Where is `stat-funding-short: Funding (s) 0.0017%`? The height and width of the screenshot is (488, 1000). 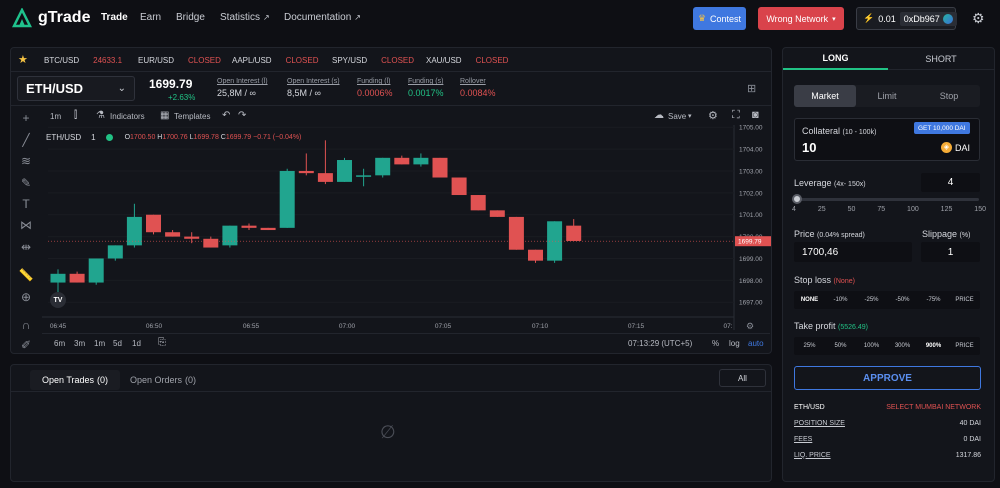 stat-funding-short: Funding (s) 0.0017% is located at coordinates (426, 88).